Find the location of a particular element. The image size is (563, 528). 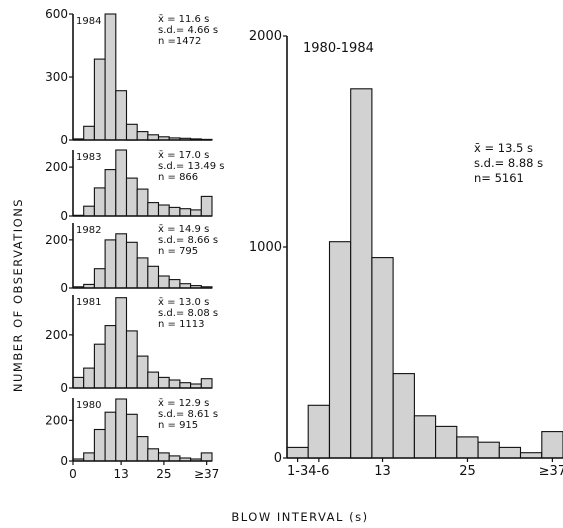

stat-sd: s.d.= 4.66 s is located at coordinates (188, 30).